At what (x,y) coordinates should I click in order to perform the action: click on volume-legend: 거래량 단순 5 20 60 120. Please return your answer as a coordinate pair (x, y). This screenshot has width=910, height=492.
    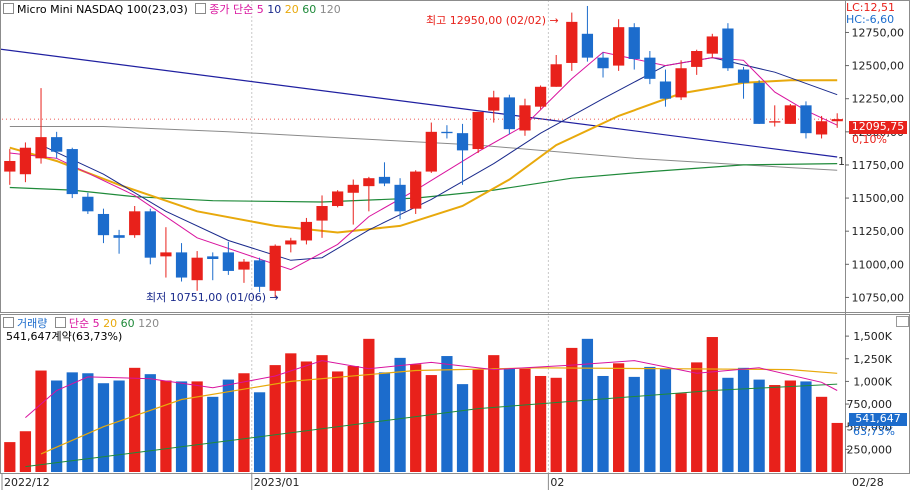
    Looking at the image, I should click on (81, 323).